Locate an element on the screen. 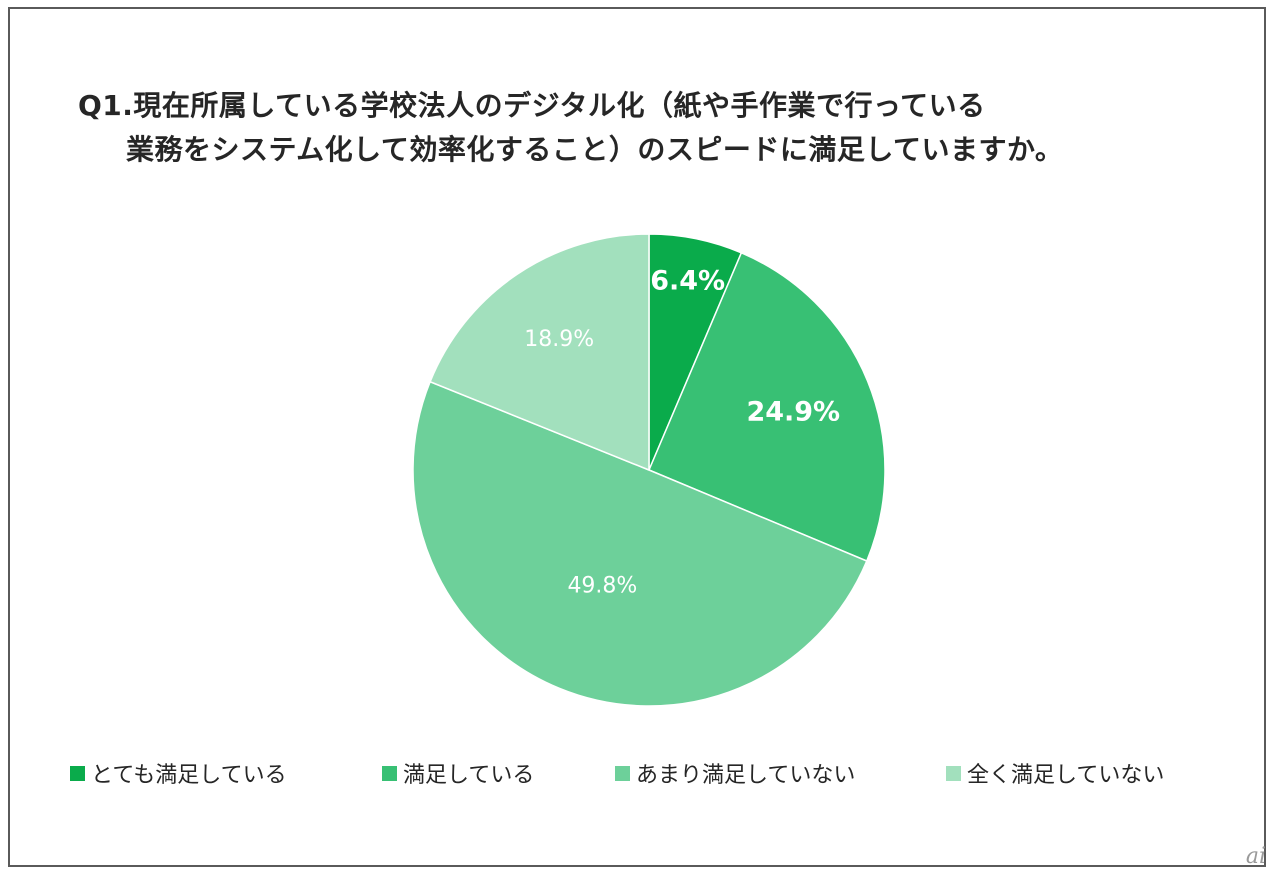  legend-label: あまり満足していない is located at coordinates (746, 775).